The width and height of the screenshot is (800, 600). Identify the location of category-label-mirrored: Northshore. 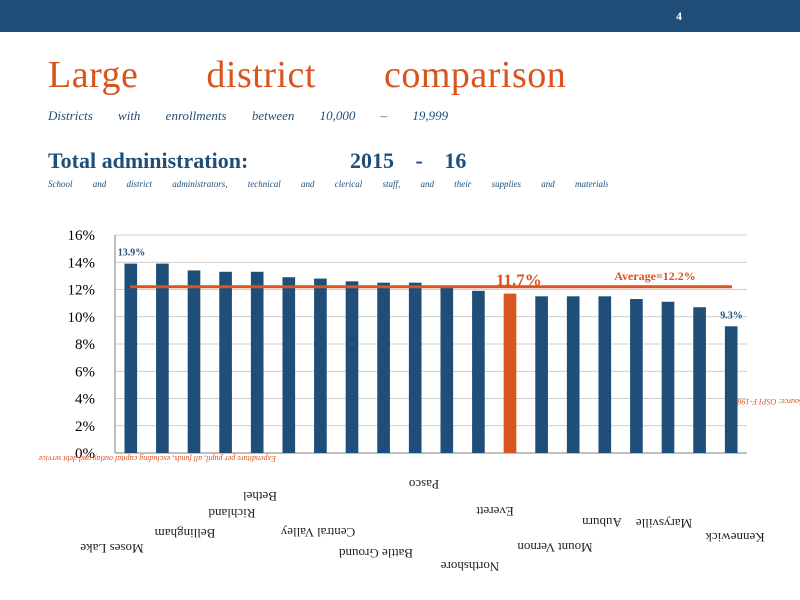
(470, 566).